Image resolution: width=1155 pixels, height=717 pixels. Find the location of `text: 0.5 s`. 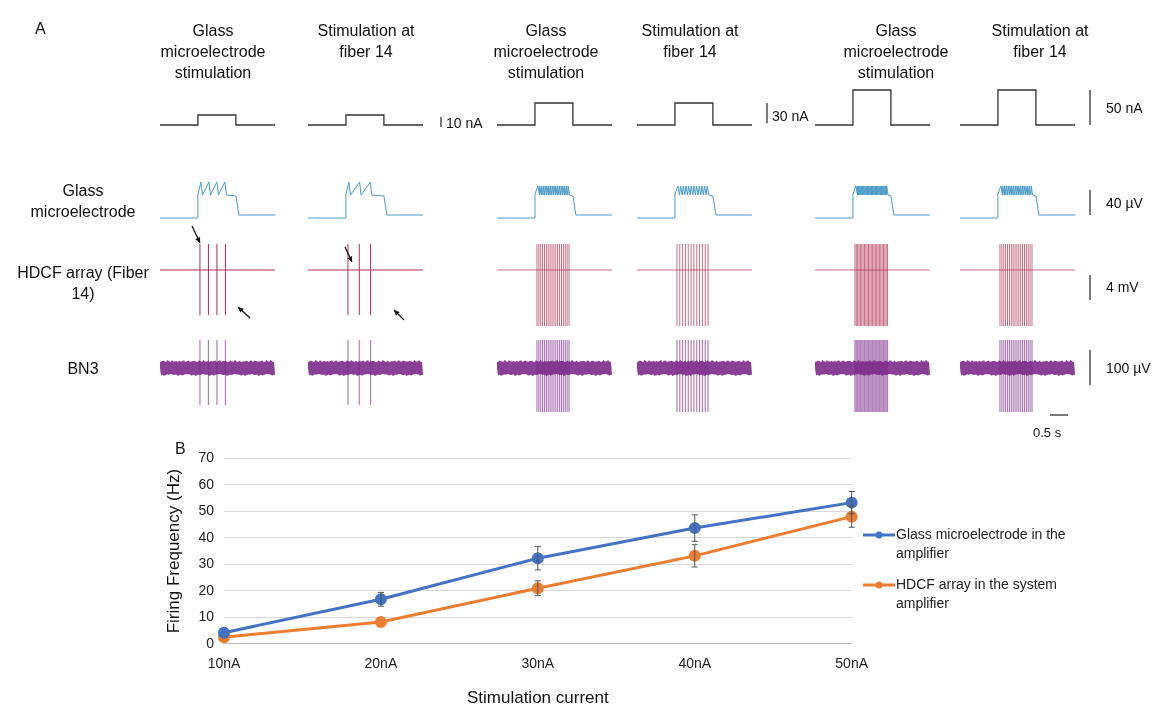

text: 0.5 s is located at coordinates (1048, 433).